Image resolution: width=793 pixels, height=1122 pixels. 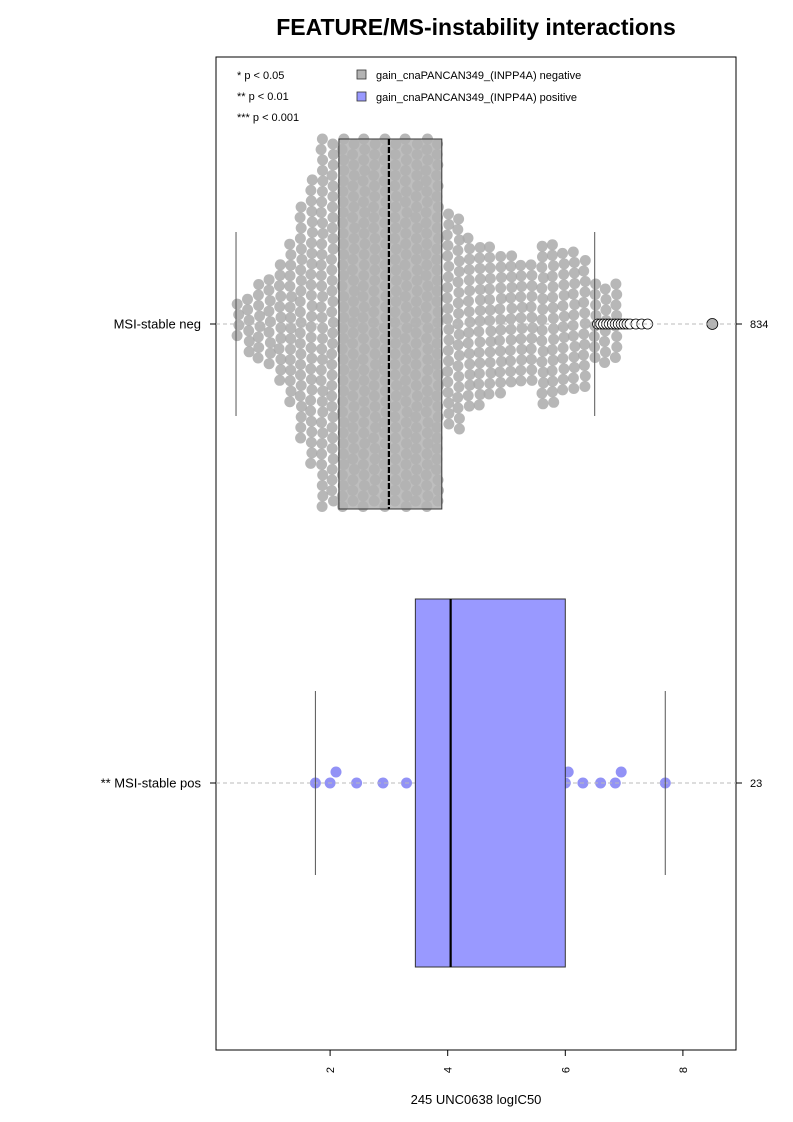 I want to click on legend-entry: gain_cnaPANCAN349_(INPP4A) negative, so click(x=478, y=76).